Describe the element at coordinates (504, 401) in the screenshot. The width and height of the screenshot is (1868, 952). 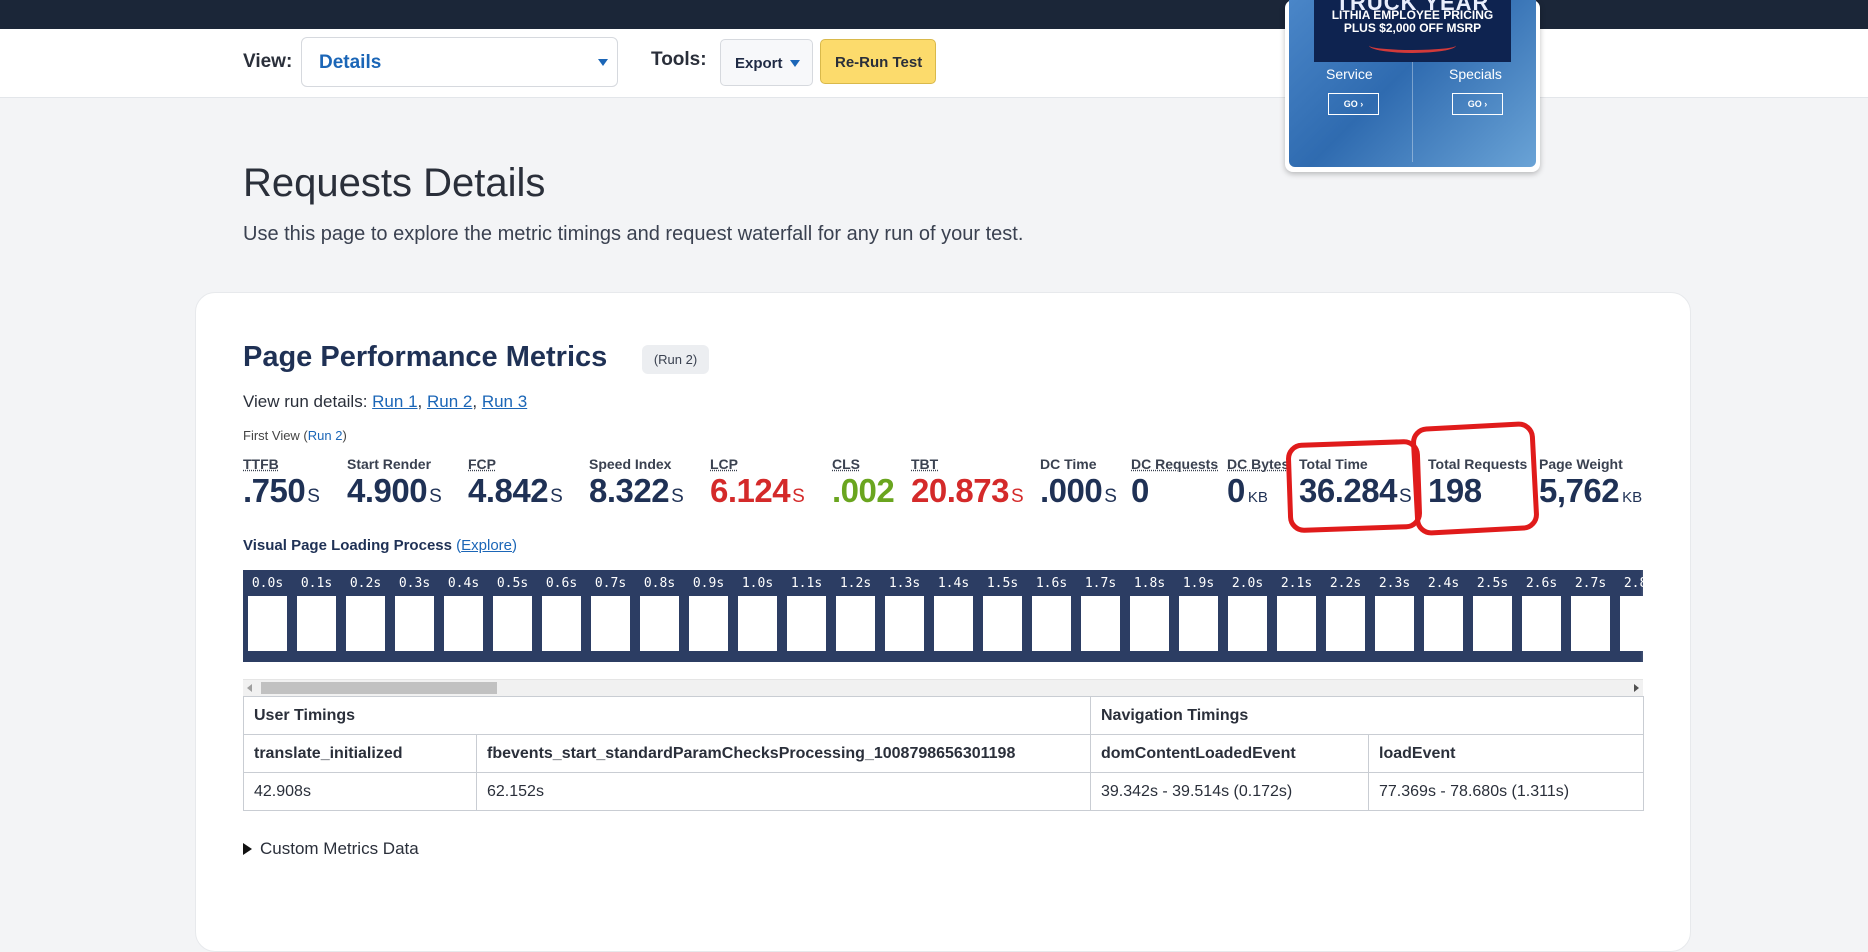
I see `run-3-link: Run 3` at that location.